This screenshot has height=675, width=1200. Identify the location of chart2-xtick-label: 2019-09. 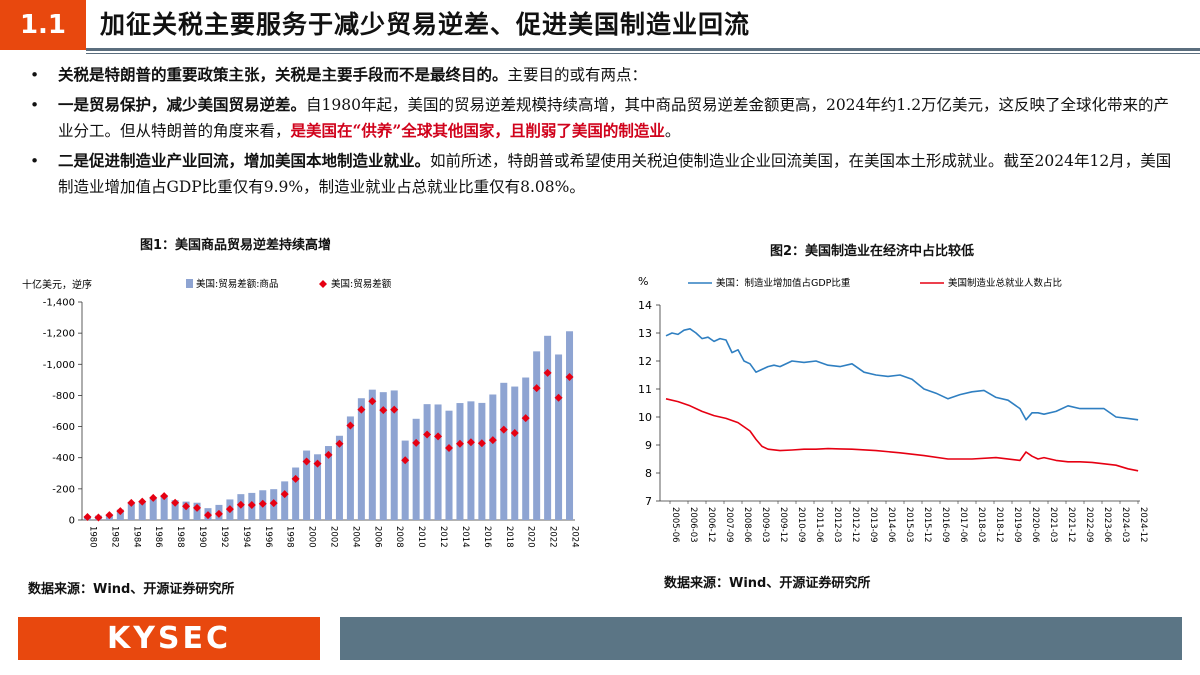
(1017, 525).